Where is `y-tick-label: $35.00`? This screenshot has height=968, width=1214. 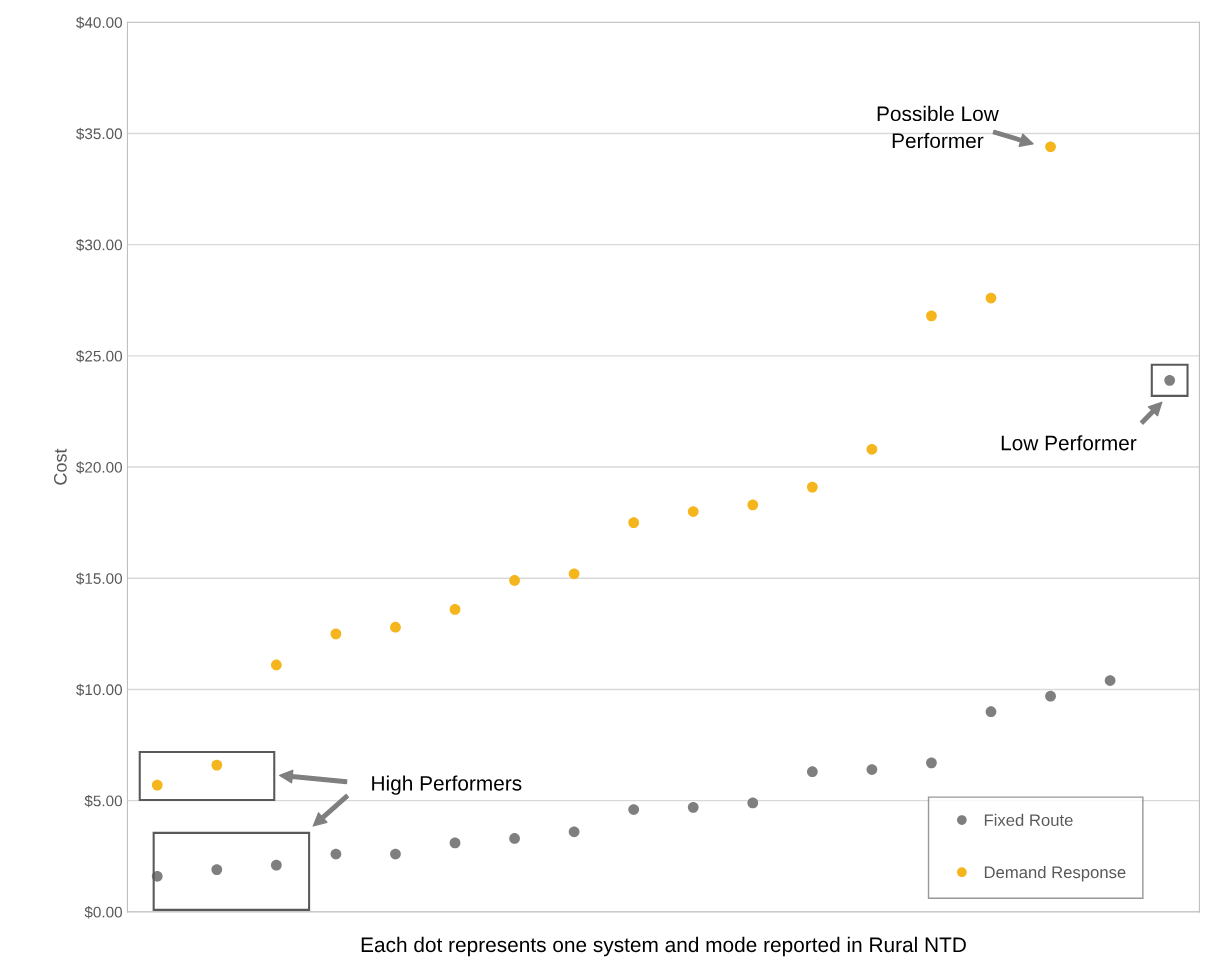
y-tick-label: $35.00 is located at coordinates (99, 134).